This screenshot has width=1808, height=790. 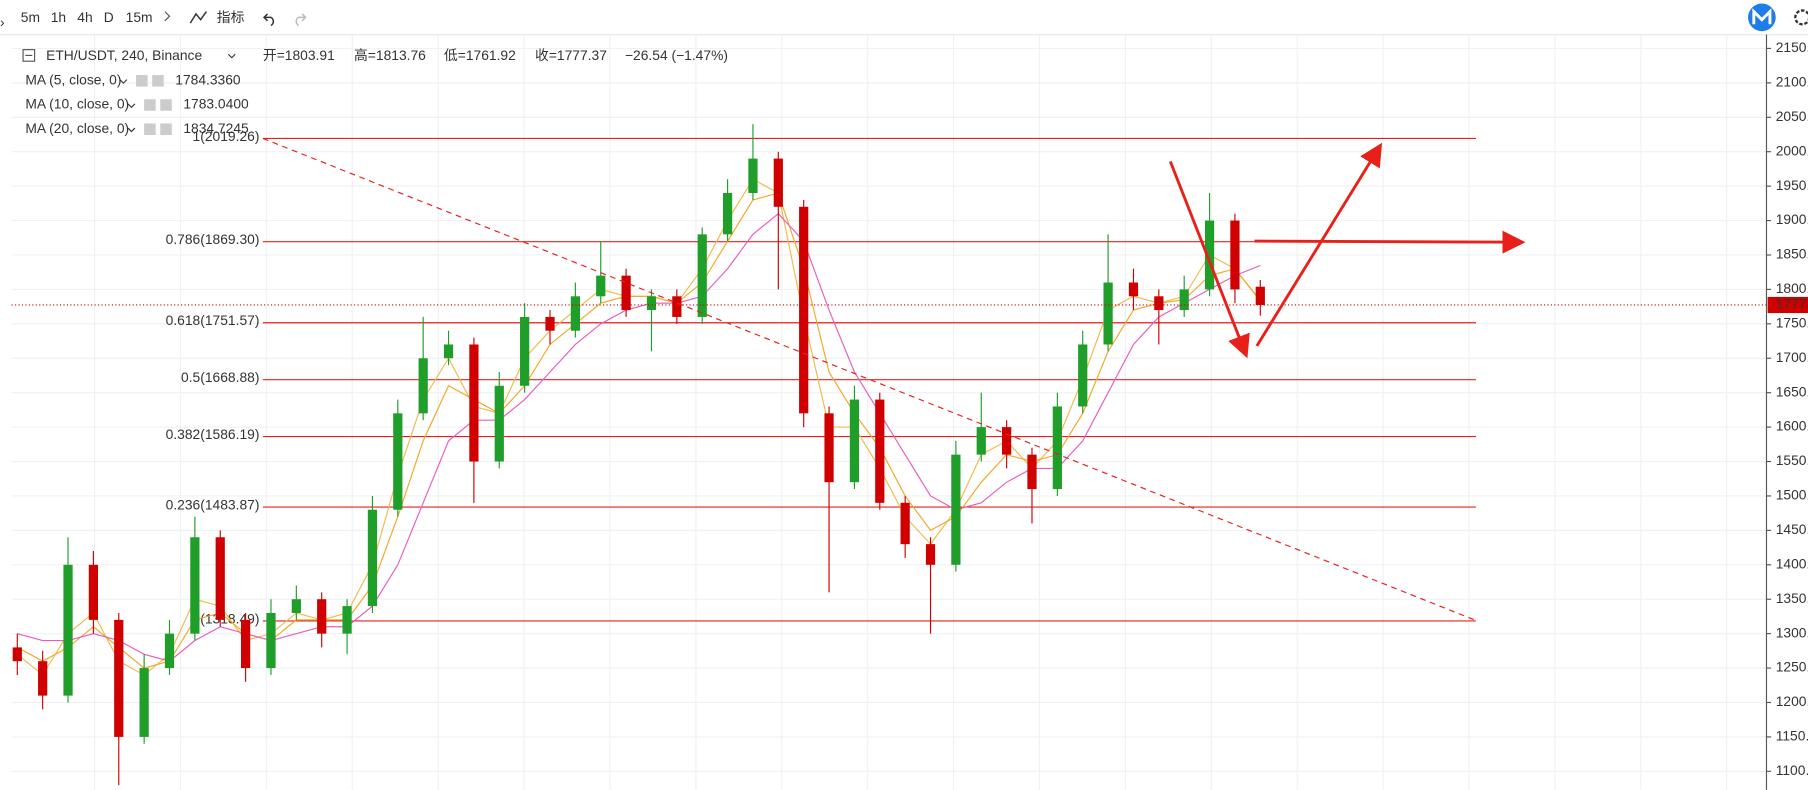 I want to click on last-price-box, so click(x=1787, y=305).